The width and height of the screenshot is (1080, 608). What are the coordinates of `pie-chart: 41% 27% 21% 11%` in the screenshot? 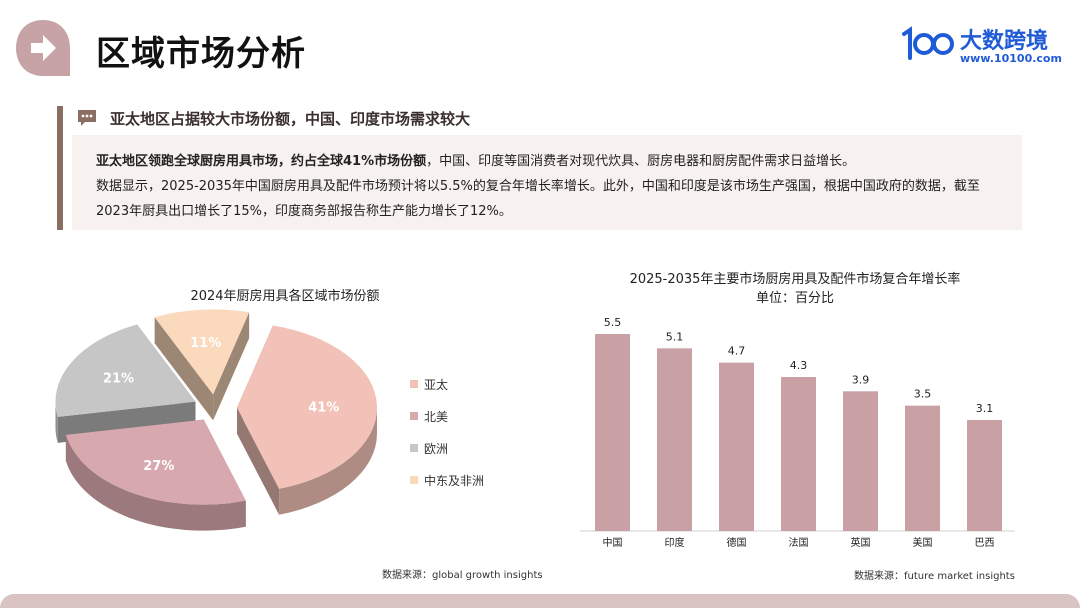 It's located at (216, 420).